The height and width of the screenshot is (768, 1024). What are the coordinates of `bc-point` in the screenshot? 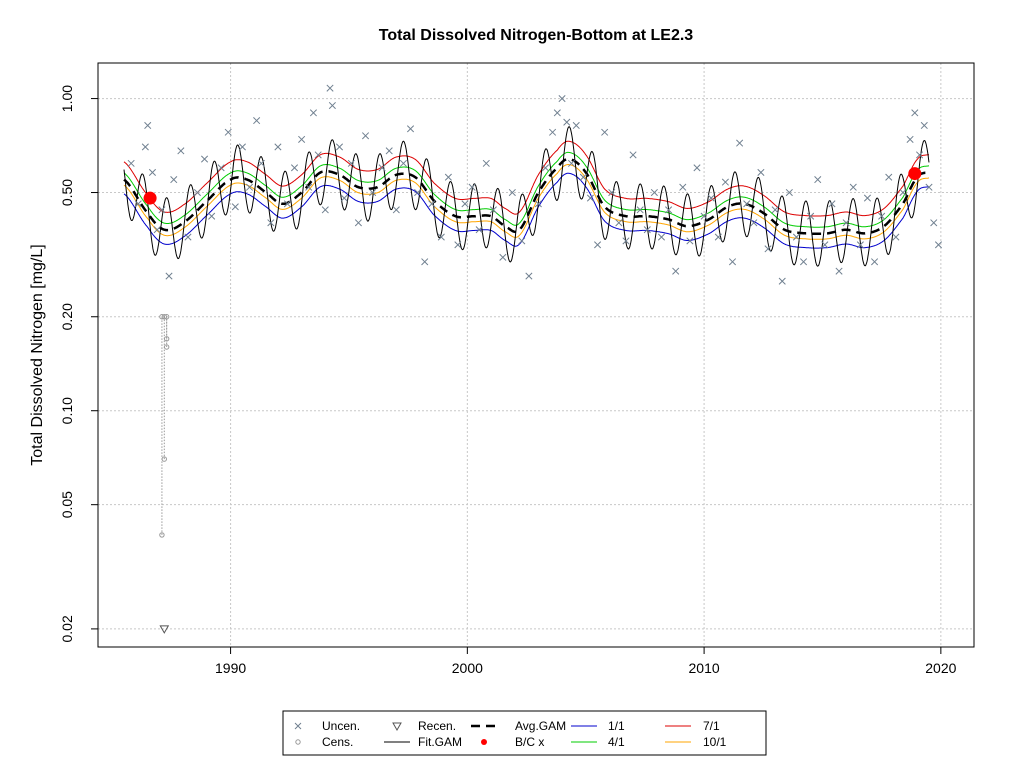 It's located at (915, 174).